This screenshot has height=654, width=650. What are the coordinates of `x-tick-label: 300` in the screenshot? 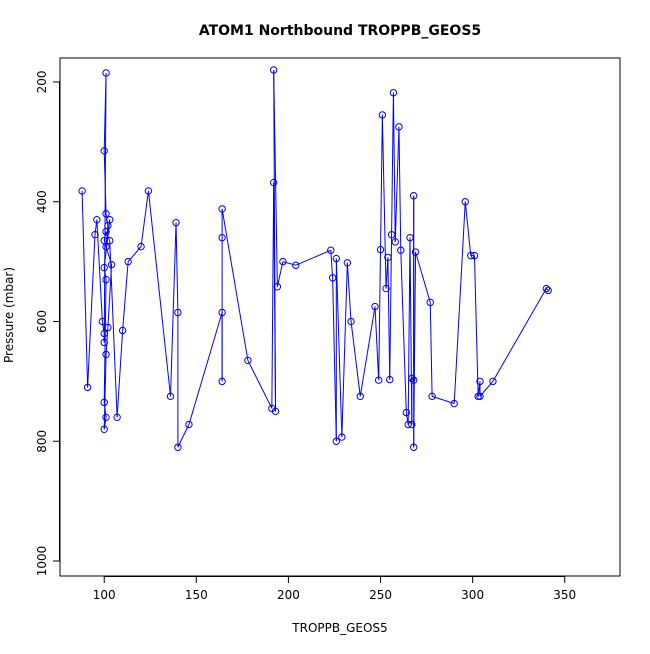 It's located at (472, 595).